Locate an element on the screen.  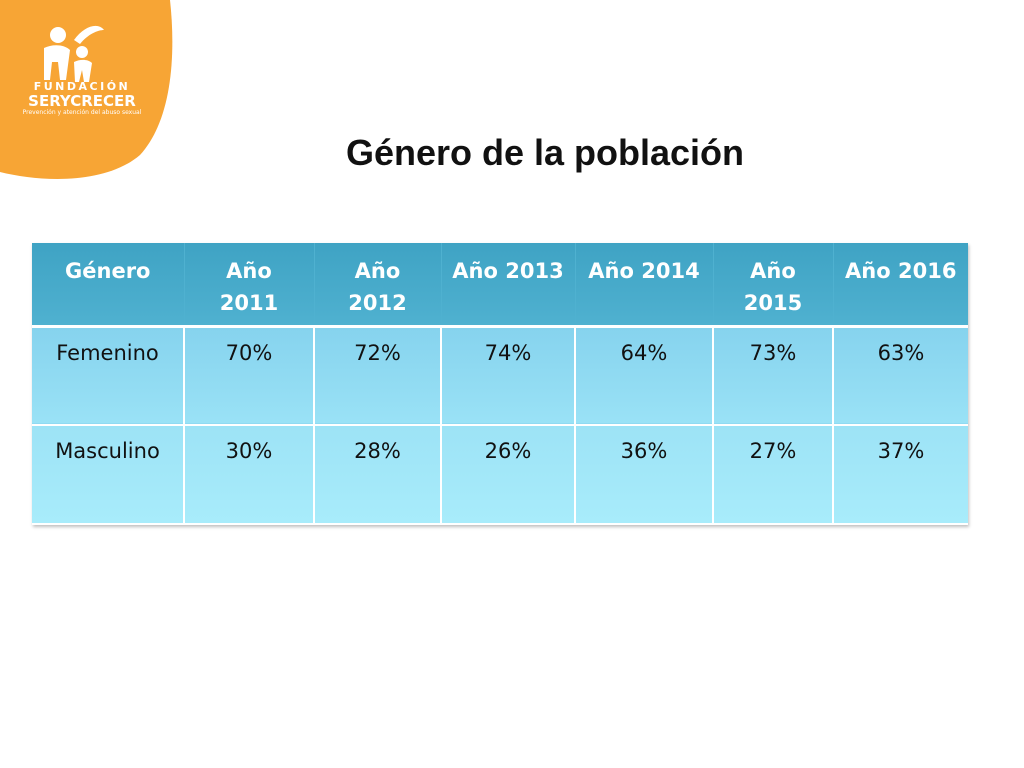
table-row: Femenino 70% 72% 74% 64% 73% 63% is located at coordinates (500, 375).